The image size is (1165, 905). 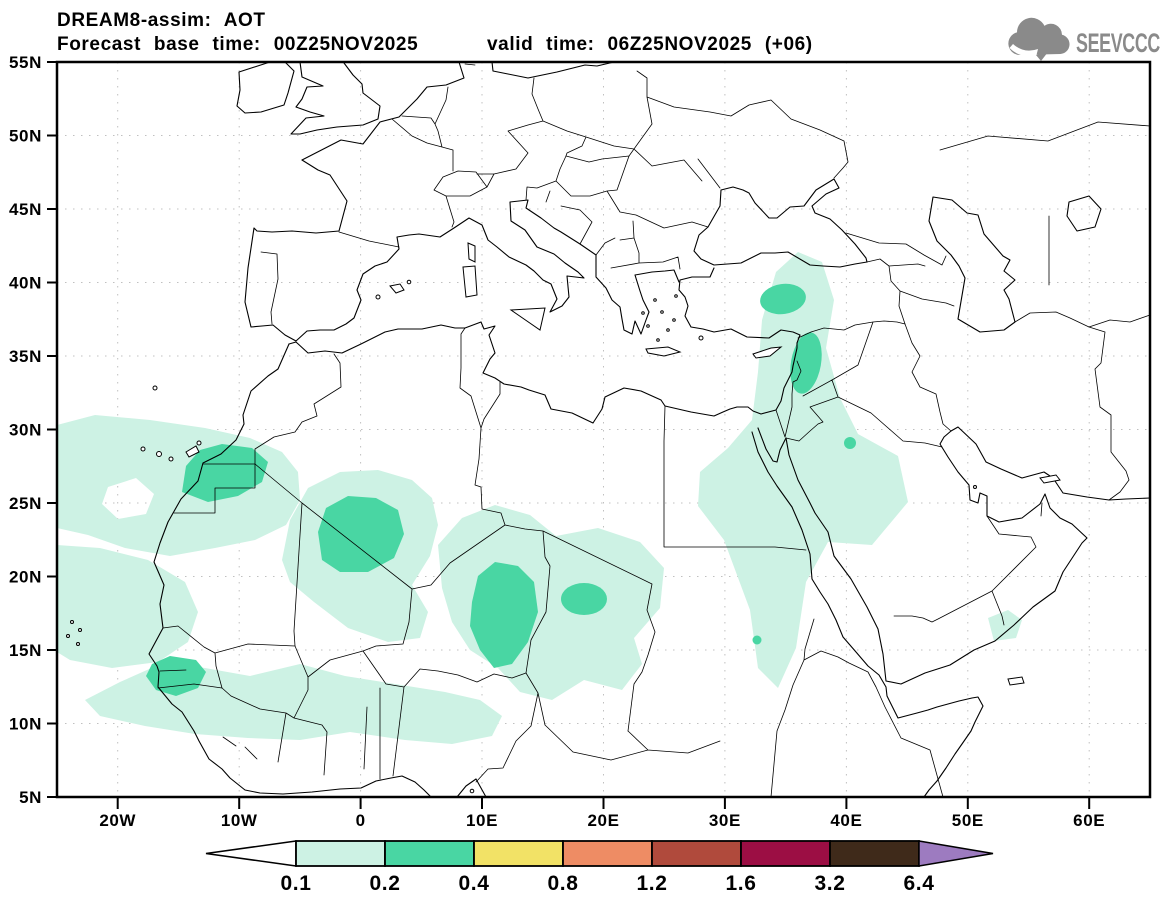 I want to click on coastline-africa-atlantic, so click(x=290, y=570).